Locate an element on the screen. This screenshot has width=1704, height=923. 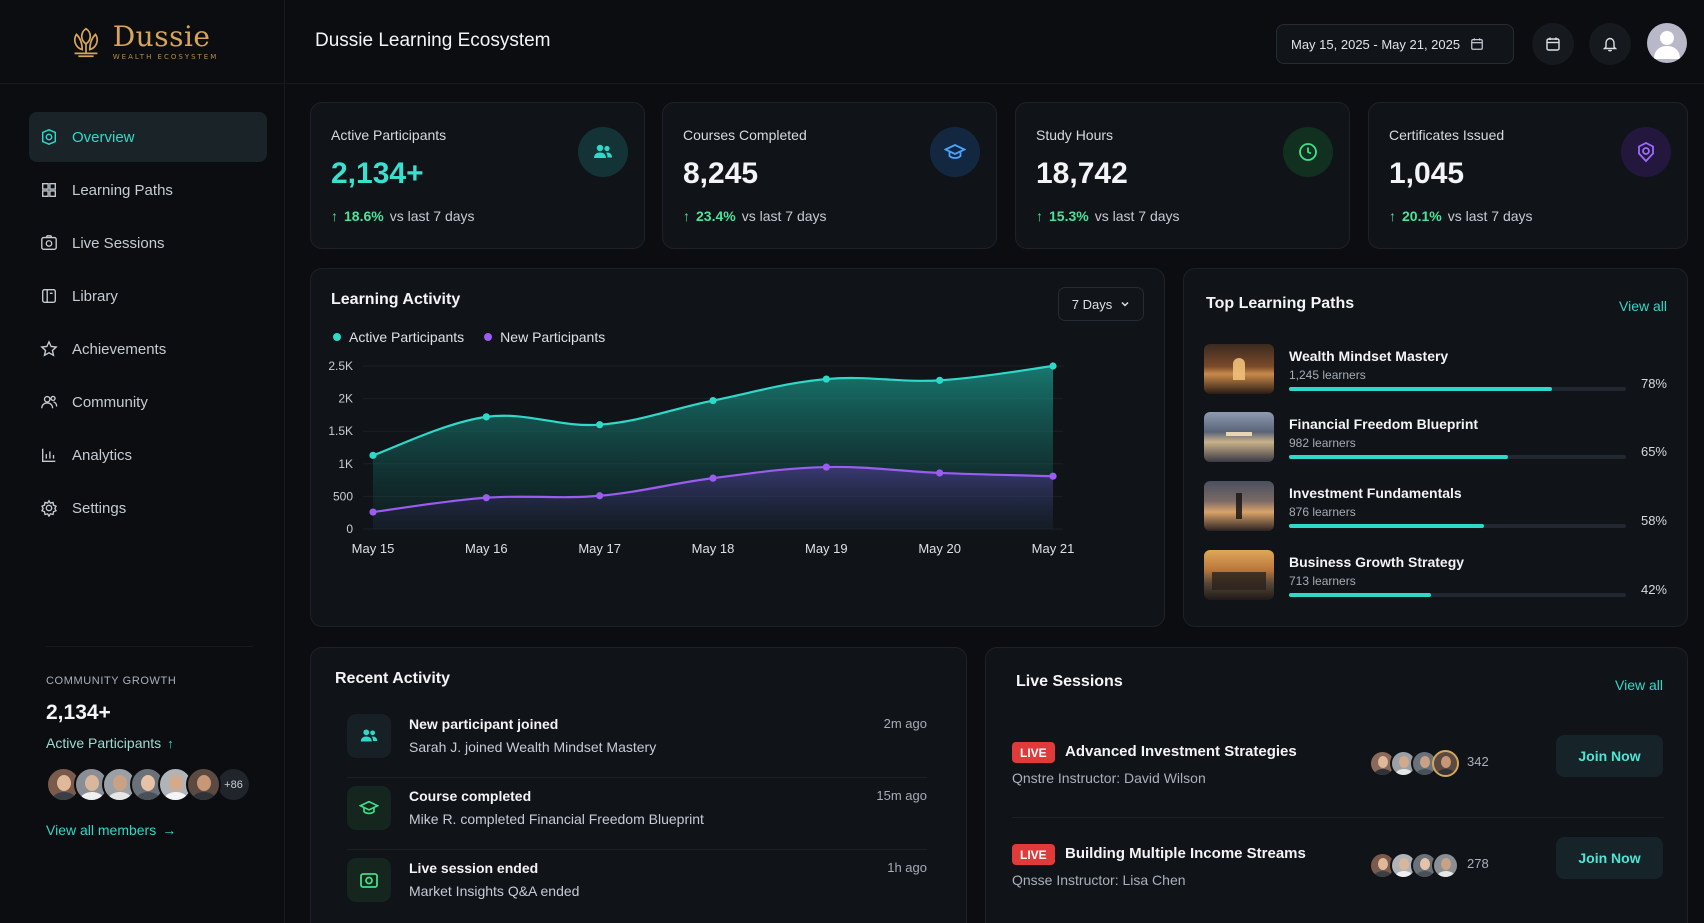
date-range-label: May 15, 2025 - May 21, 2025 is located at coordinates (1376, 44).